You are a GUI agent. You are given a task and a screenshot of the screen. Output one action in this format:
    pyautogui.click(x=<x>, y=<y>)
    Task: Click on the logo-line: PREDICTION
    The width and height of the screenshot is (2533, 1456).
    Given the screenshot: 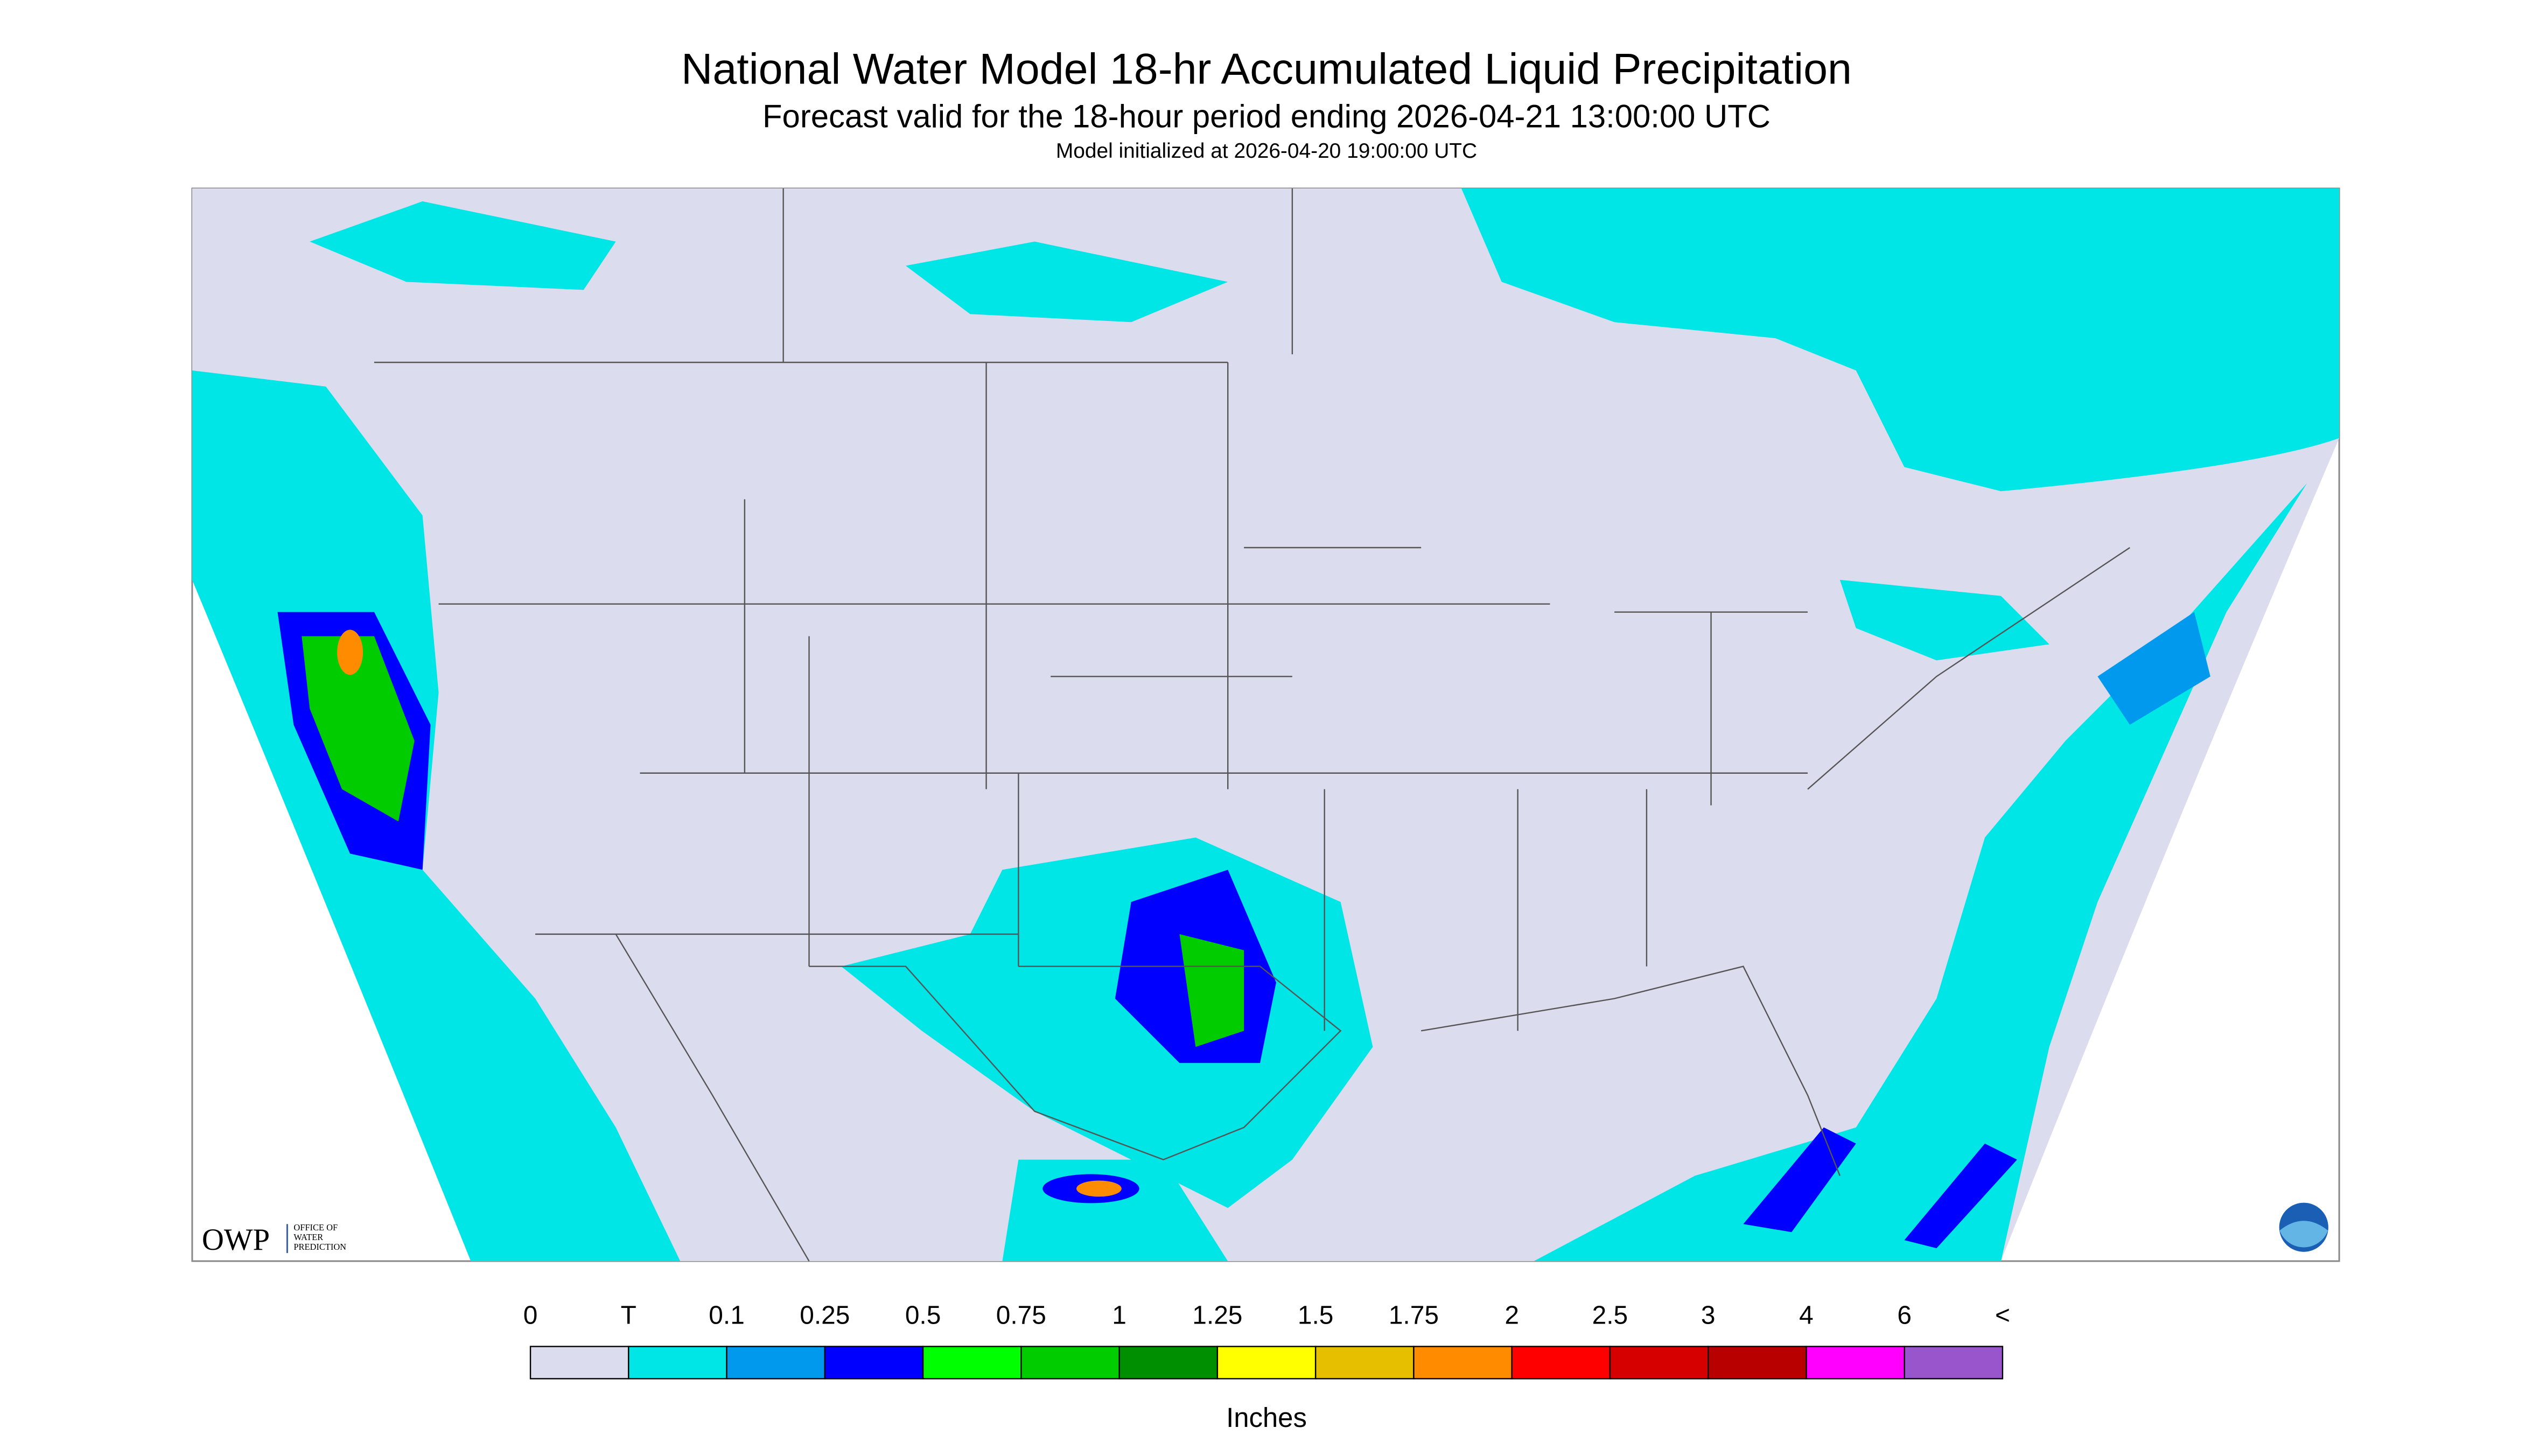 What is the action you would take?
    pyautogui.click(x=319, y=1247)
    